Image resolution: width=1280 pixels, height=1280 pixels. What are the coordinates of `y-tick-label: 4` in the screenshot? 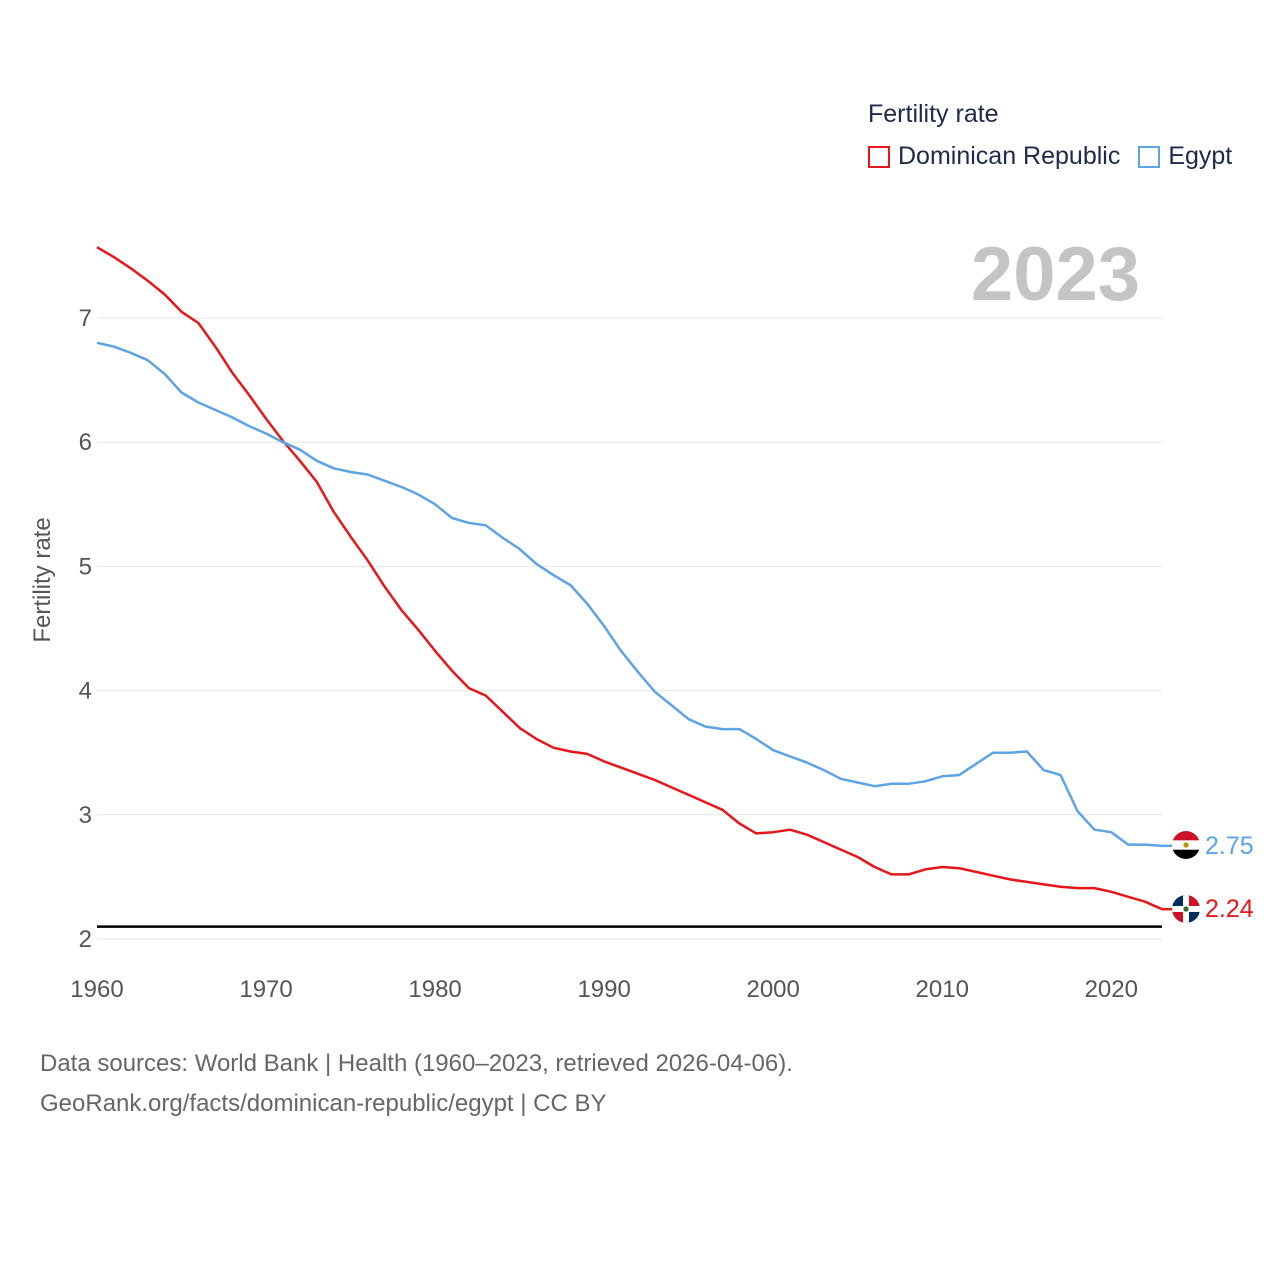 It's located at (85, 691).